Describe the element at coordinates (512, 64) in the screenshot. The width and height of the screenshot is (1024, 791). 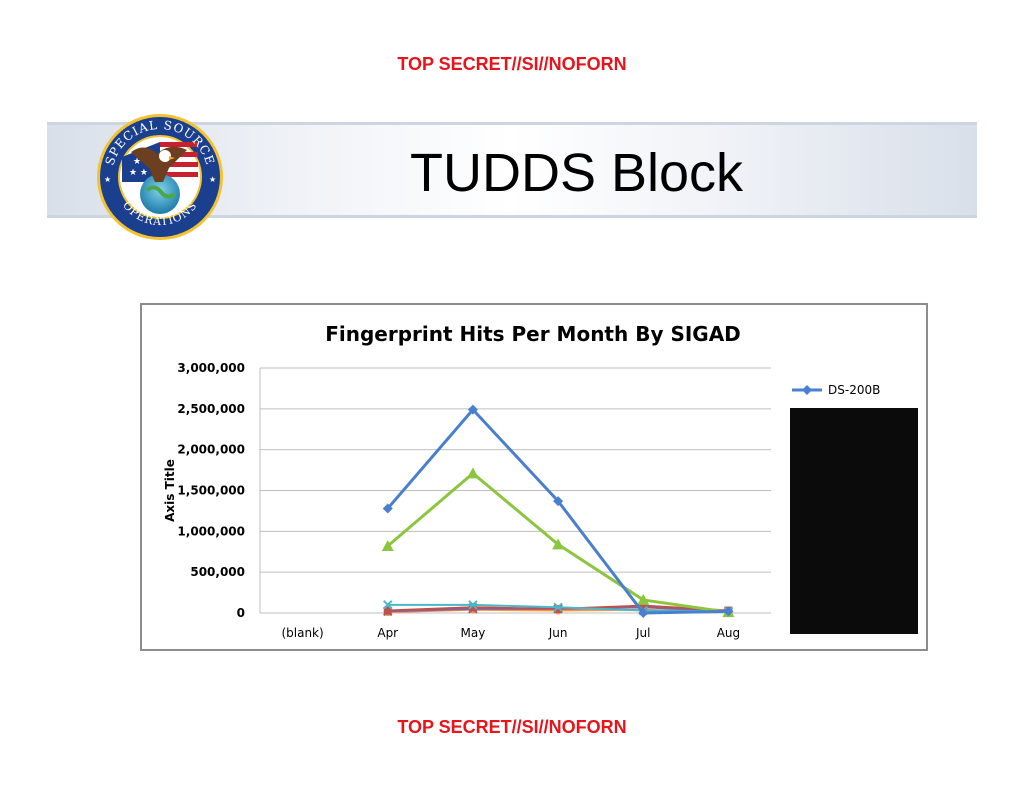
I see `classification-banner-top: TOP SECRET//SI//NOFORN` at that location.